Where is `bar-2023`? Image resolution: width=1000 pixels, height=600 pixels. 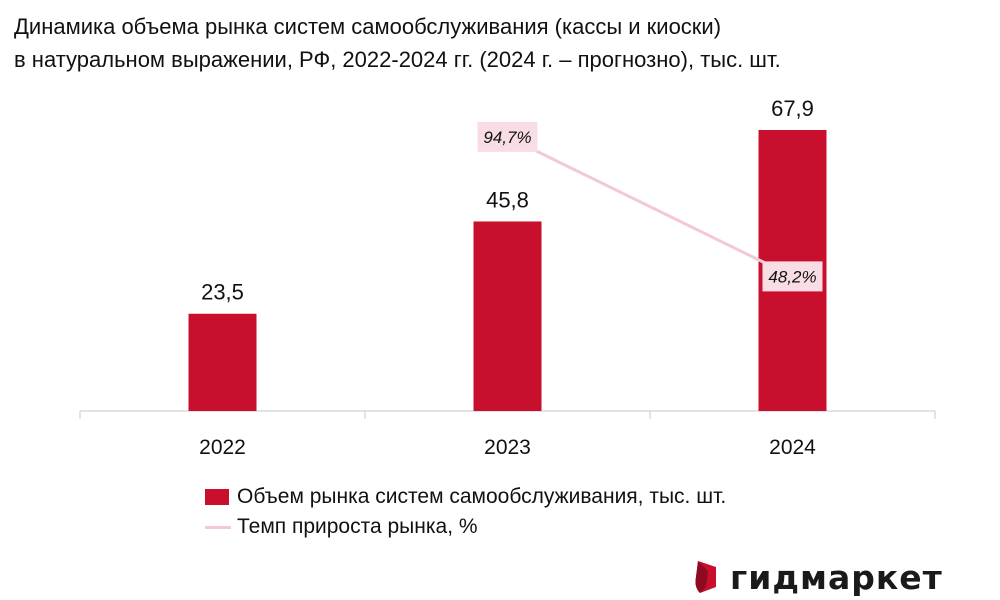 bar-2023 is located at coordinates (507, 316).